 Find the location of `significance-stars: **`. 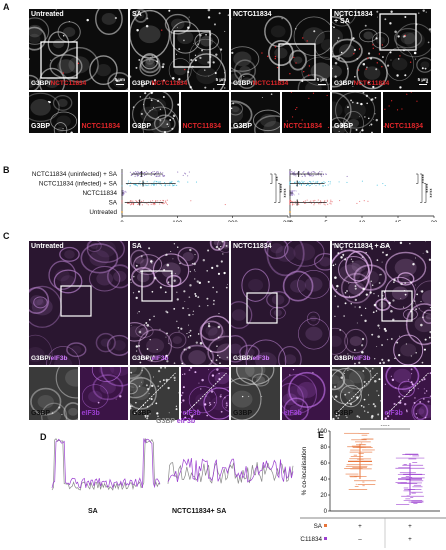

significance-stars: ** is located at coordinates (275, 178).